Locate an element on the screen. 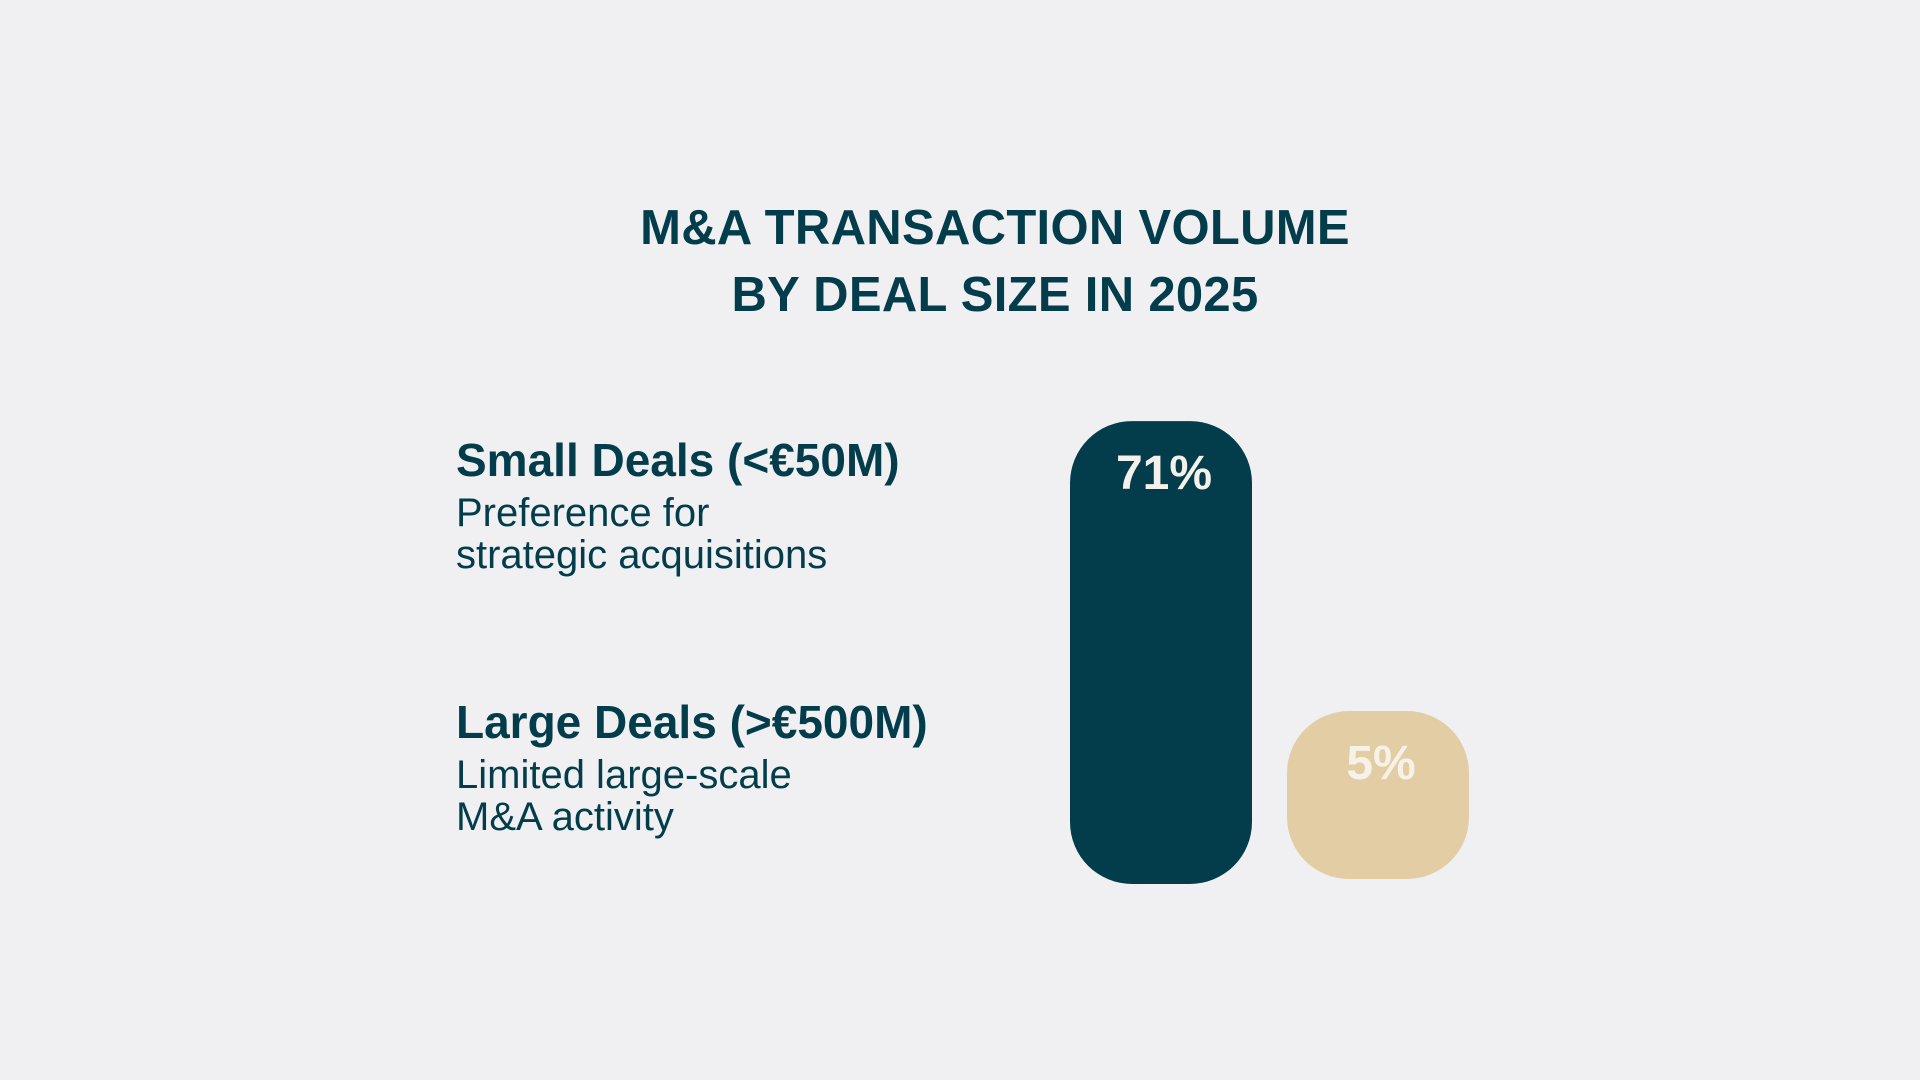  category-description: Preference for strategic acquisitions is located at coordinates (736, 534).